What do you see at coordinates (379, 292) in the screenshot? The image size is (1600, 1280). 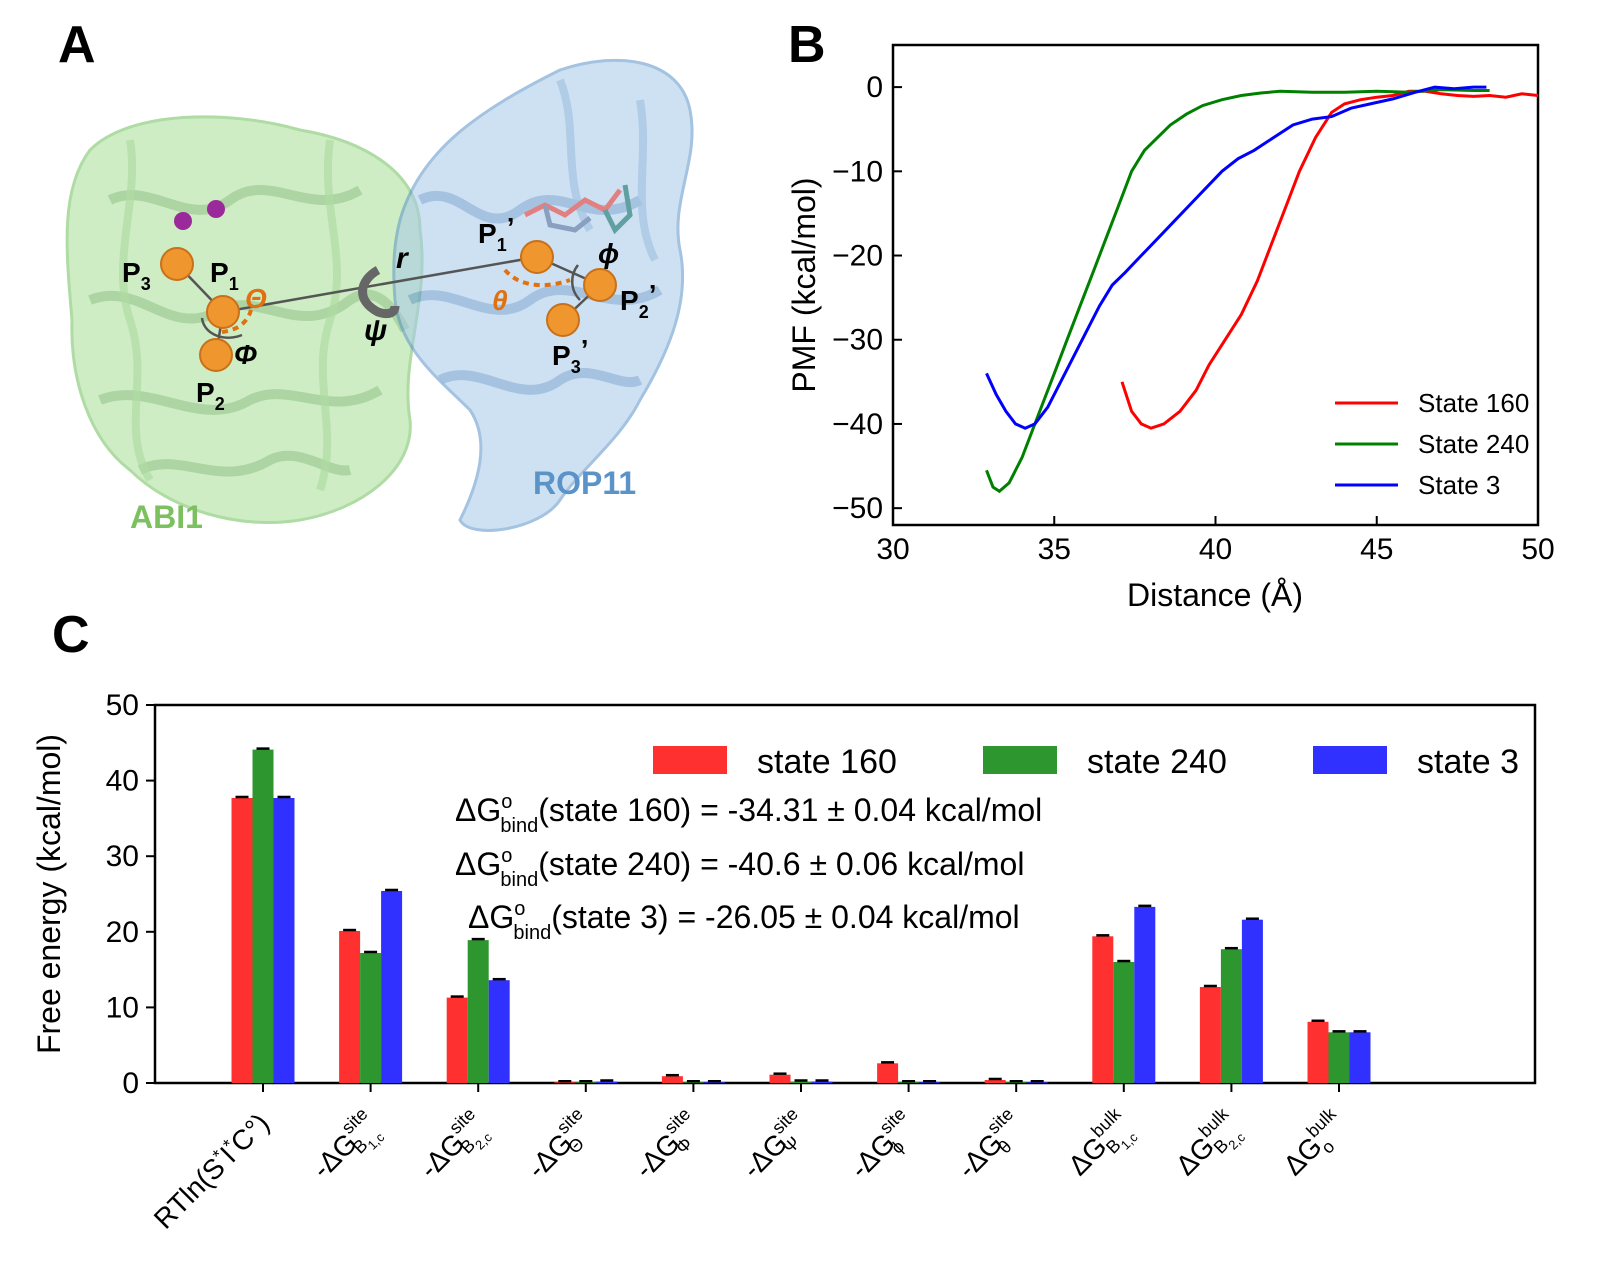 I see `psi-rotation-arrow` at bounding box center [379, 292].